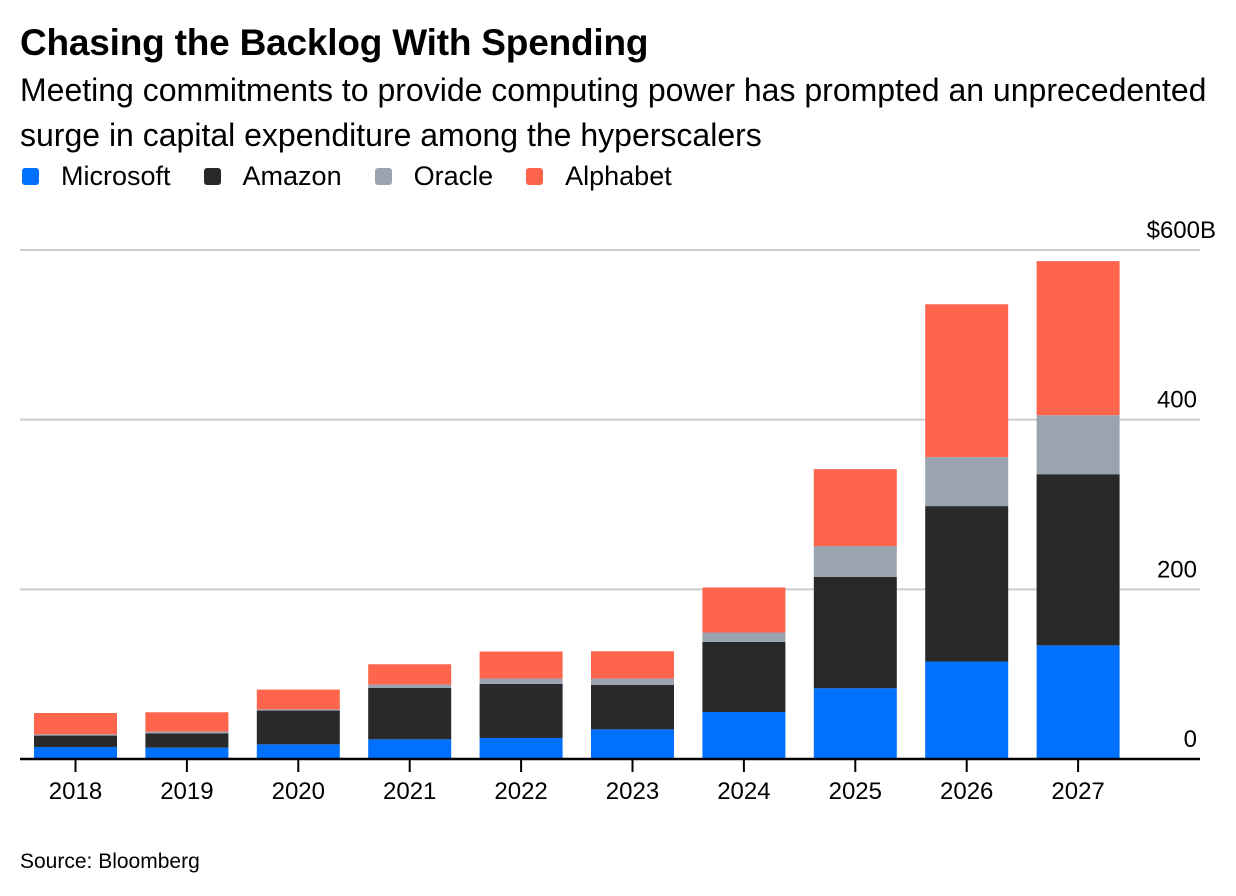  Describe the element at coordinates (75, 724) in the screenshot. I see `bar-alphabet-2018` at that location.